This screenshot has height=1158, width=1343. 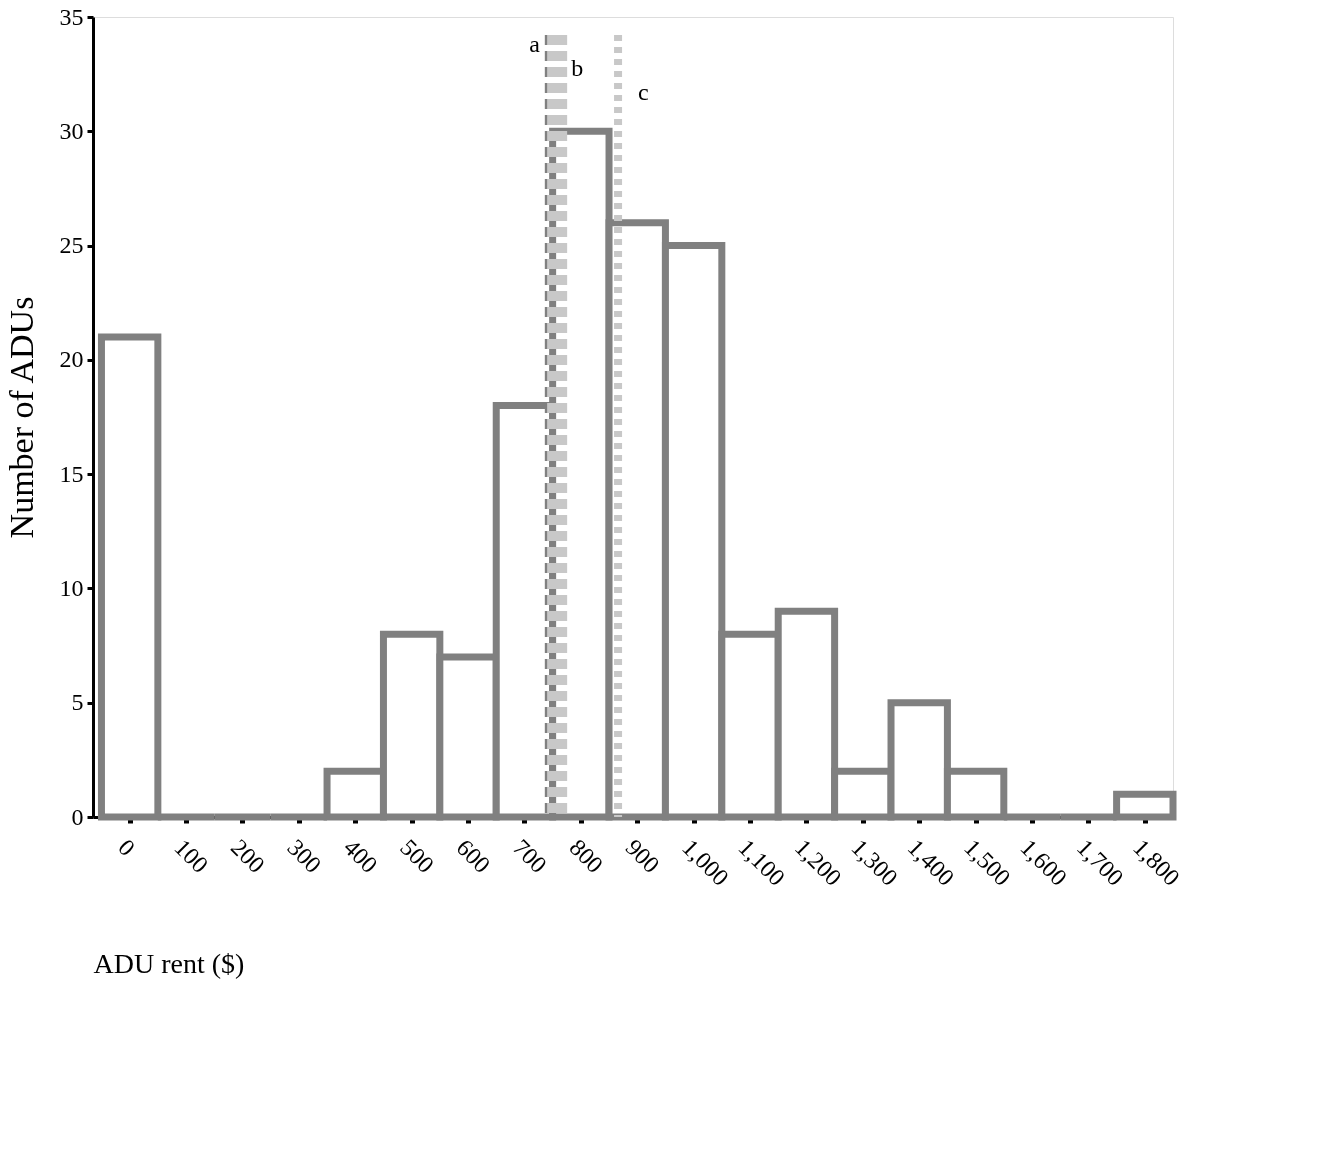 What do you see at coordinates (586, 856) in the screenshot?
I see `x-tick-label: 800` at bounding box center [586, 856].